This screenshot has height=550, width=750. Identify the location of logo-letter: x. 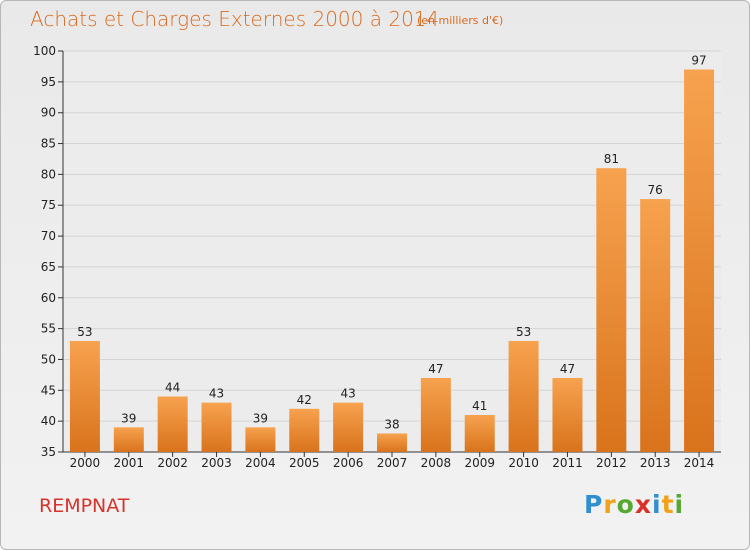
(643, 504).